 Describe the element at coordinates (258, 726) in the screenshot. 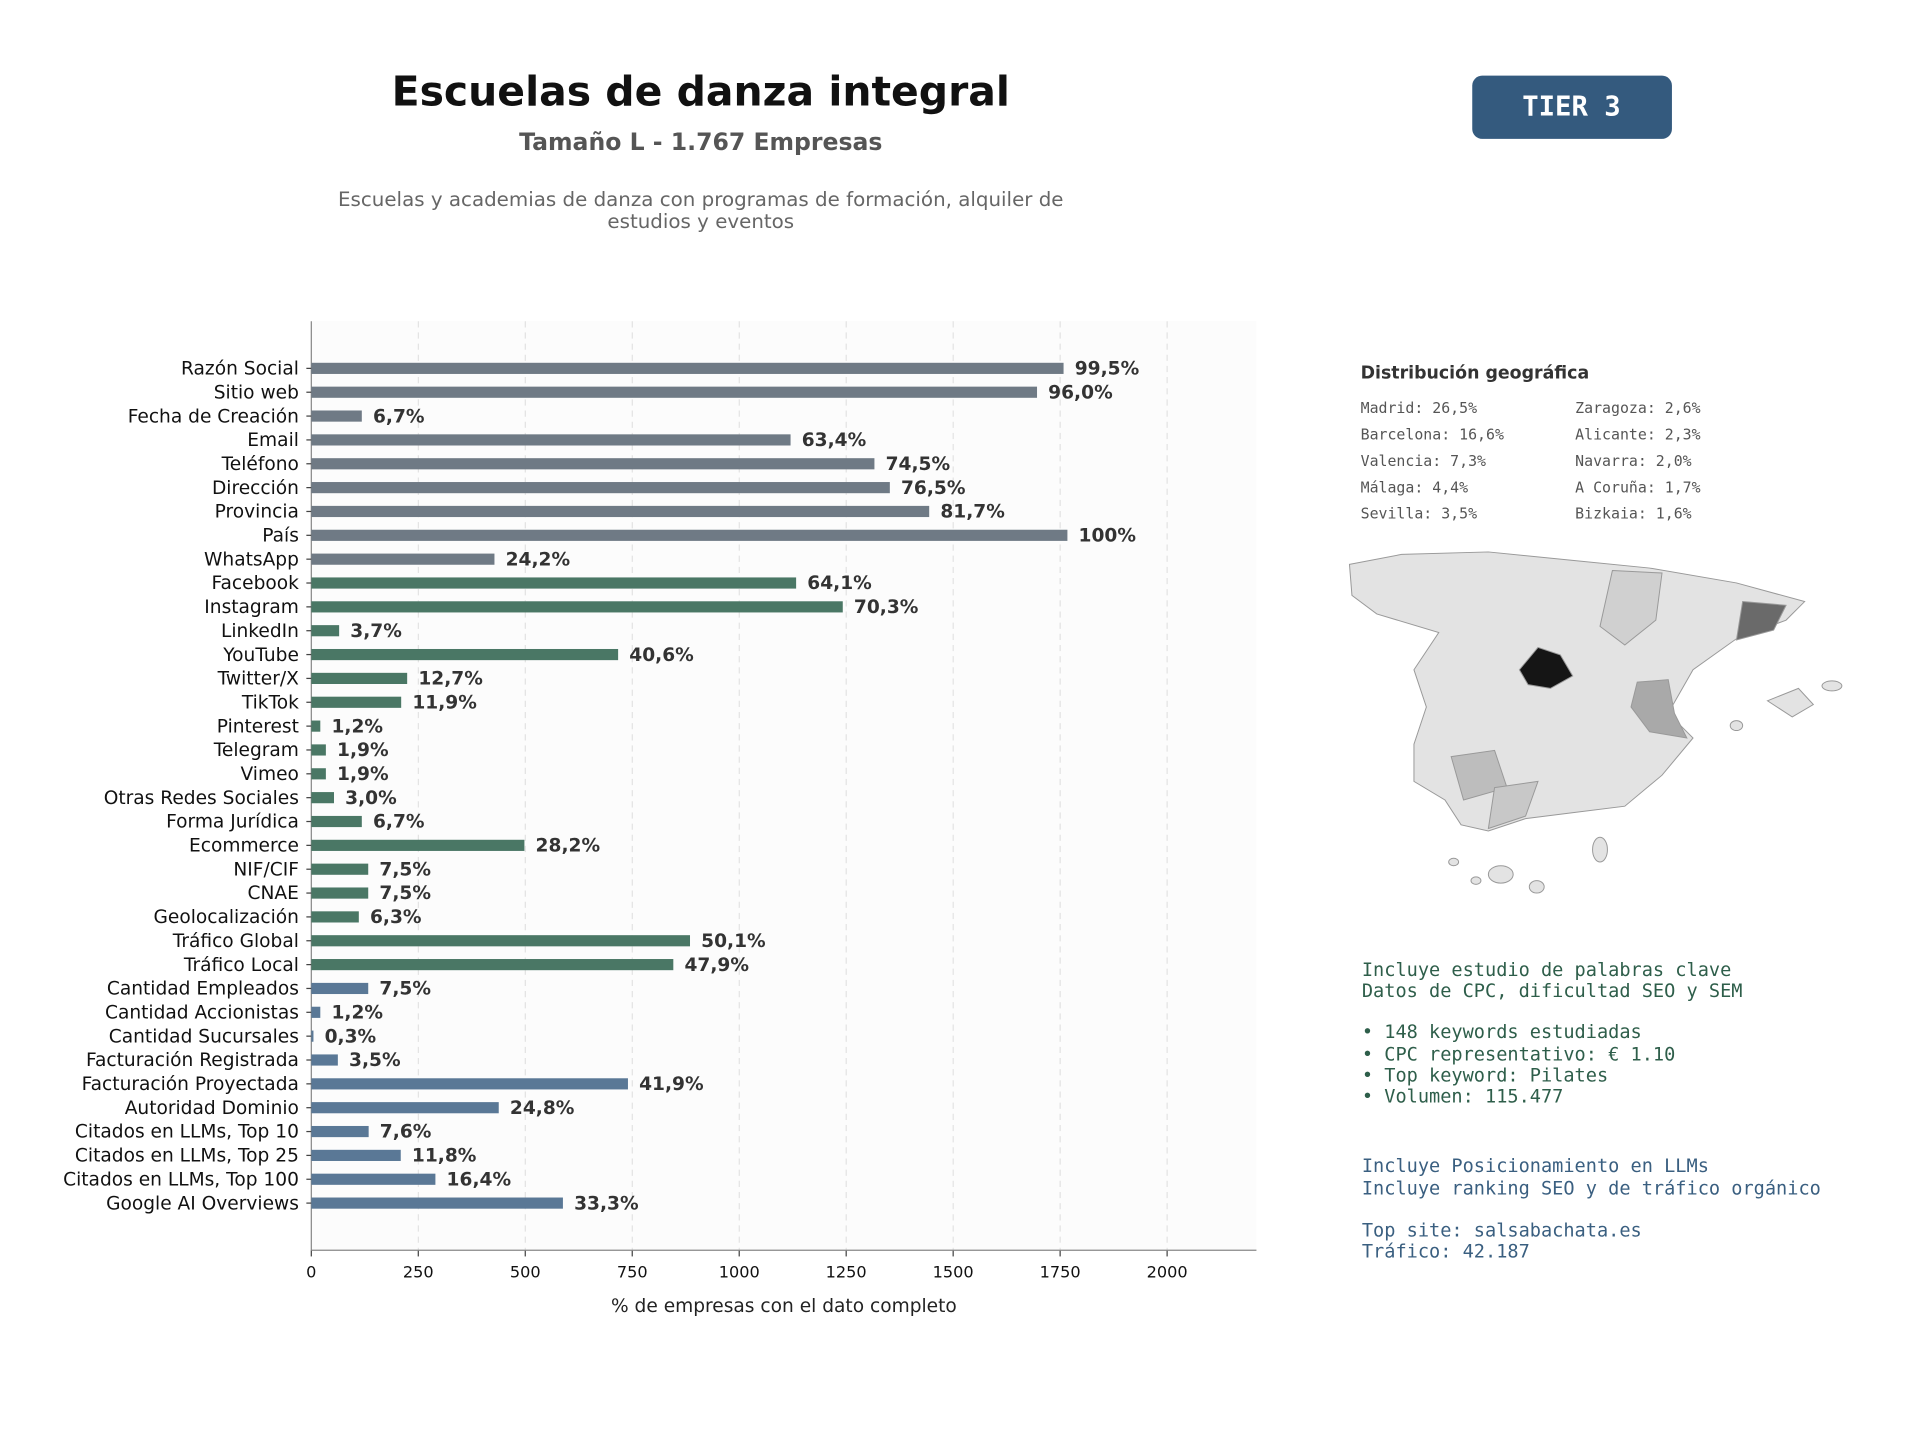

I see `y-tick-label: Pinterest` at that location.